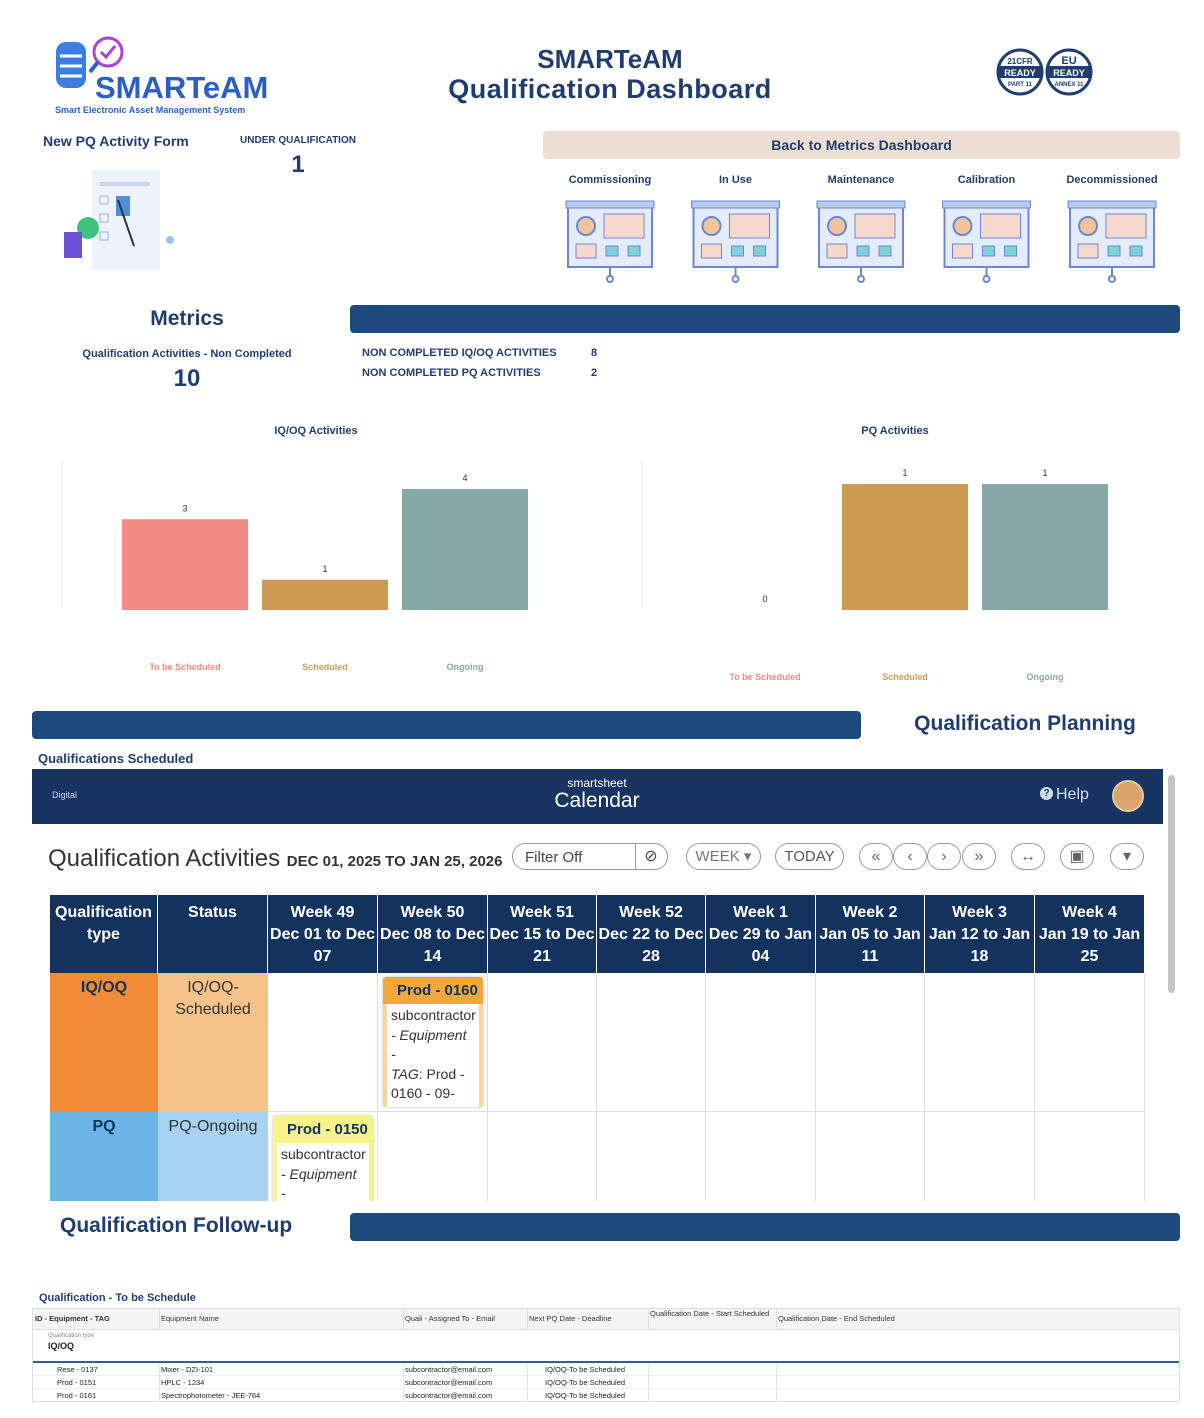 The height and width of the screenshot is (1418, 1204). I want to click on badge-band, so click(1020, 72).